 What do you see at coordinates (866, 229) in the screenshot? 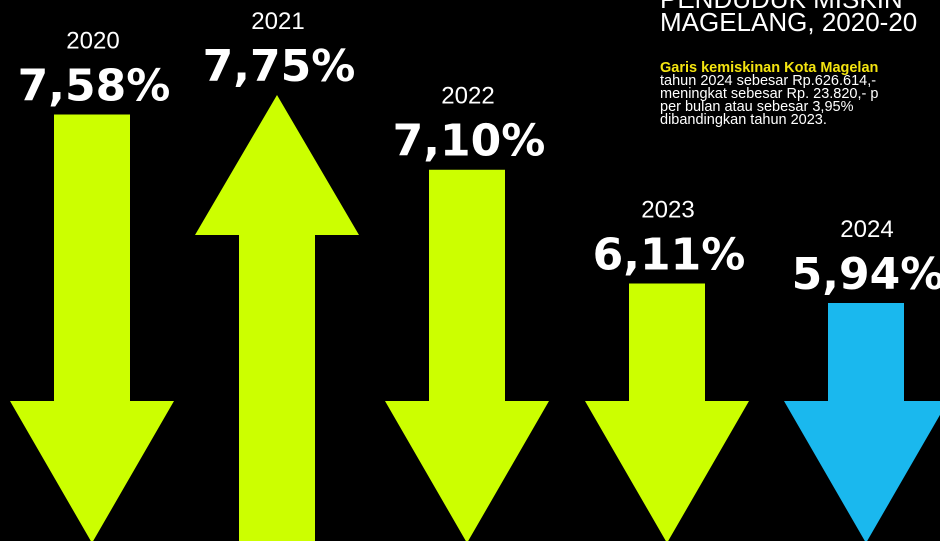
I see `year-label-2024: 2024` at bounding box center [866, 229].